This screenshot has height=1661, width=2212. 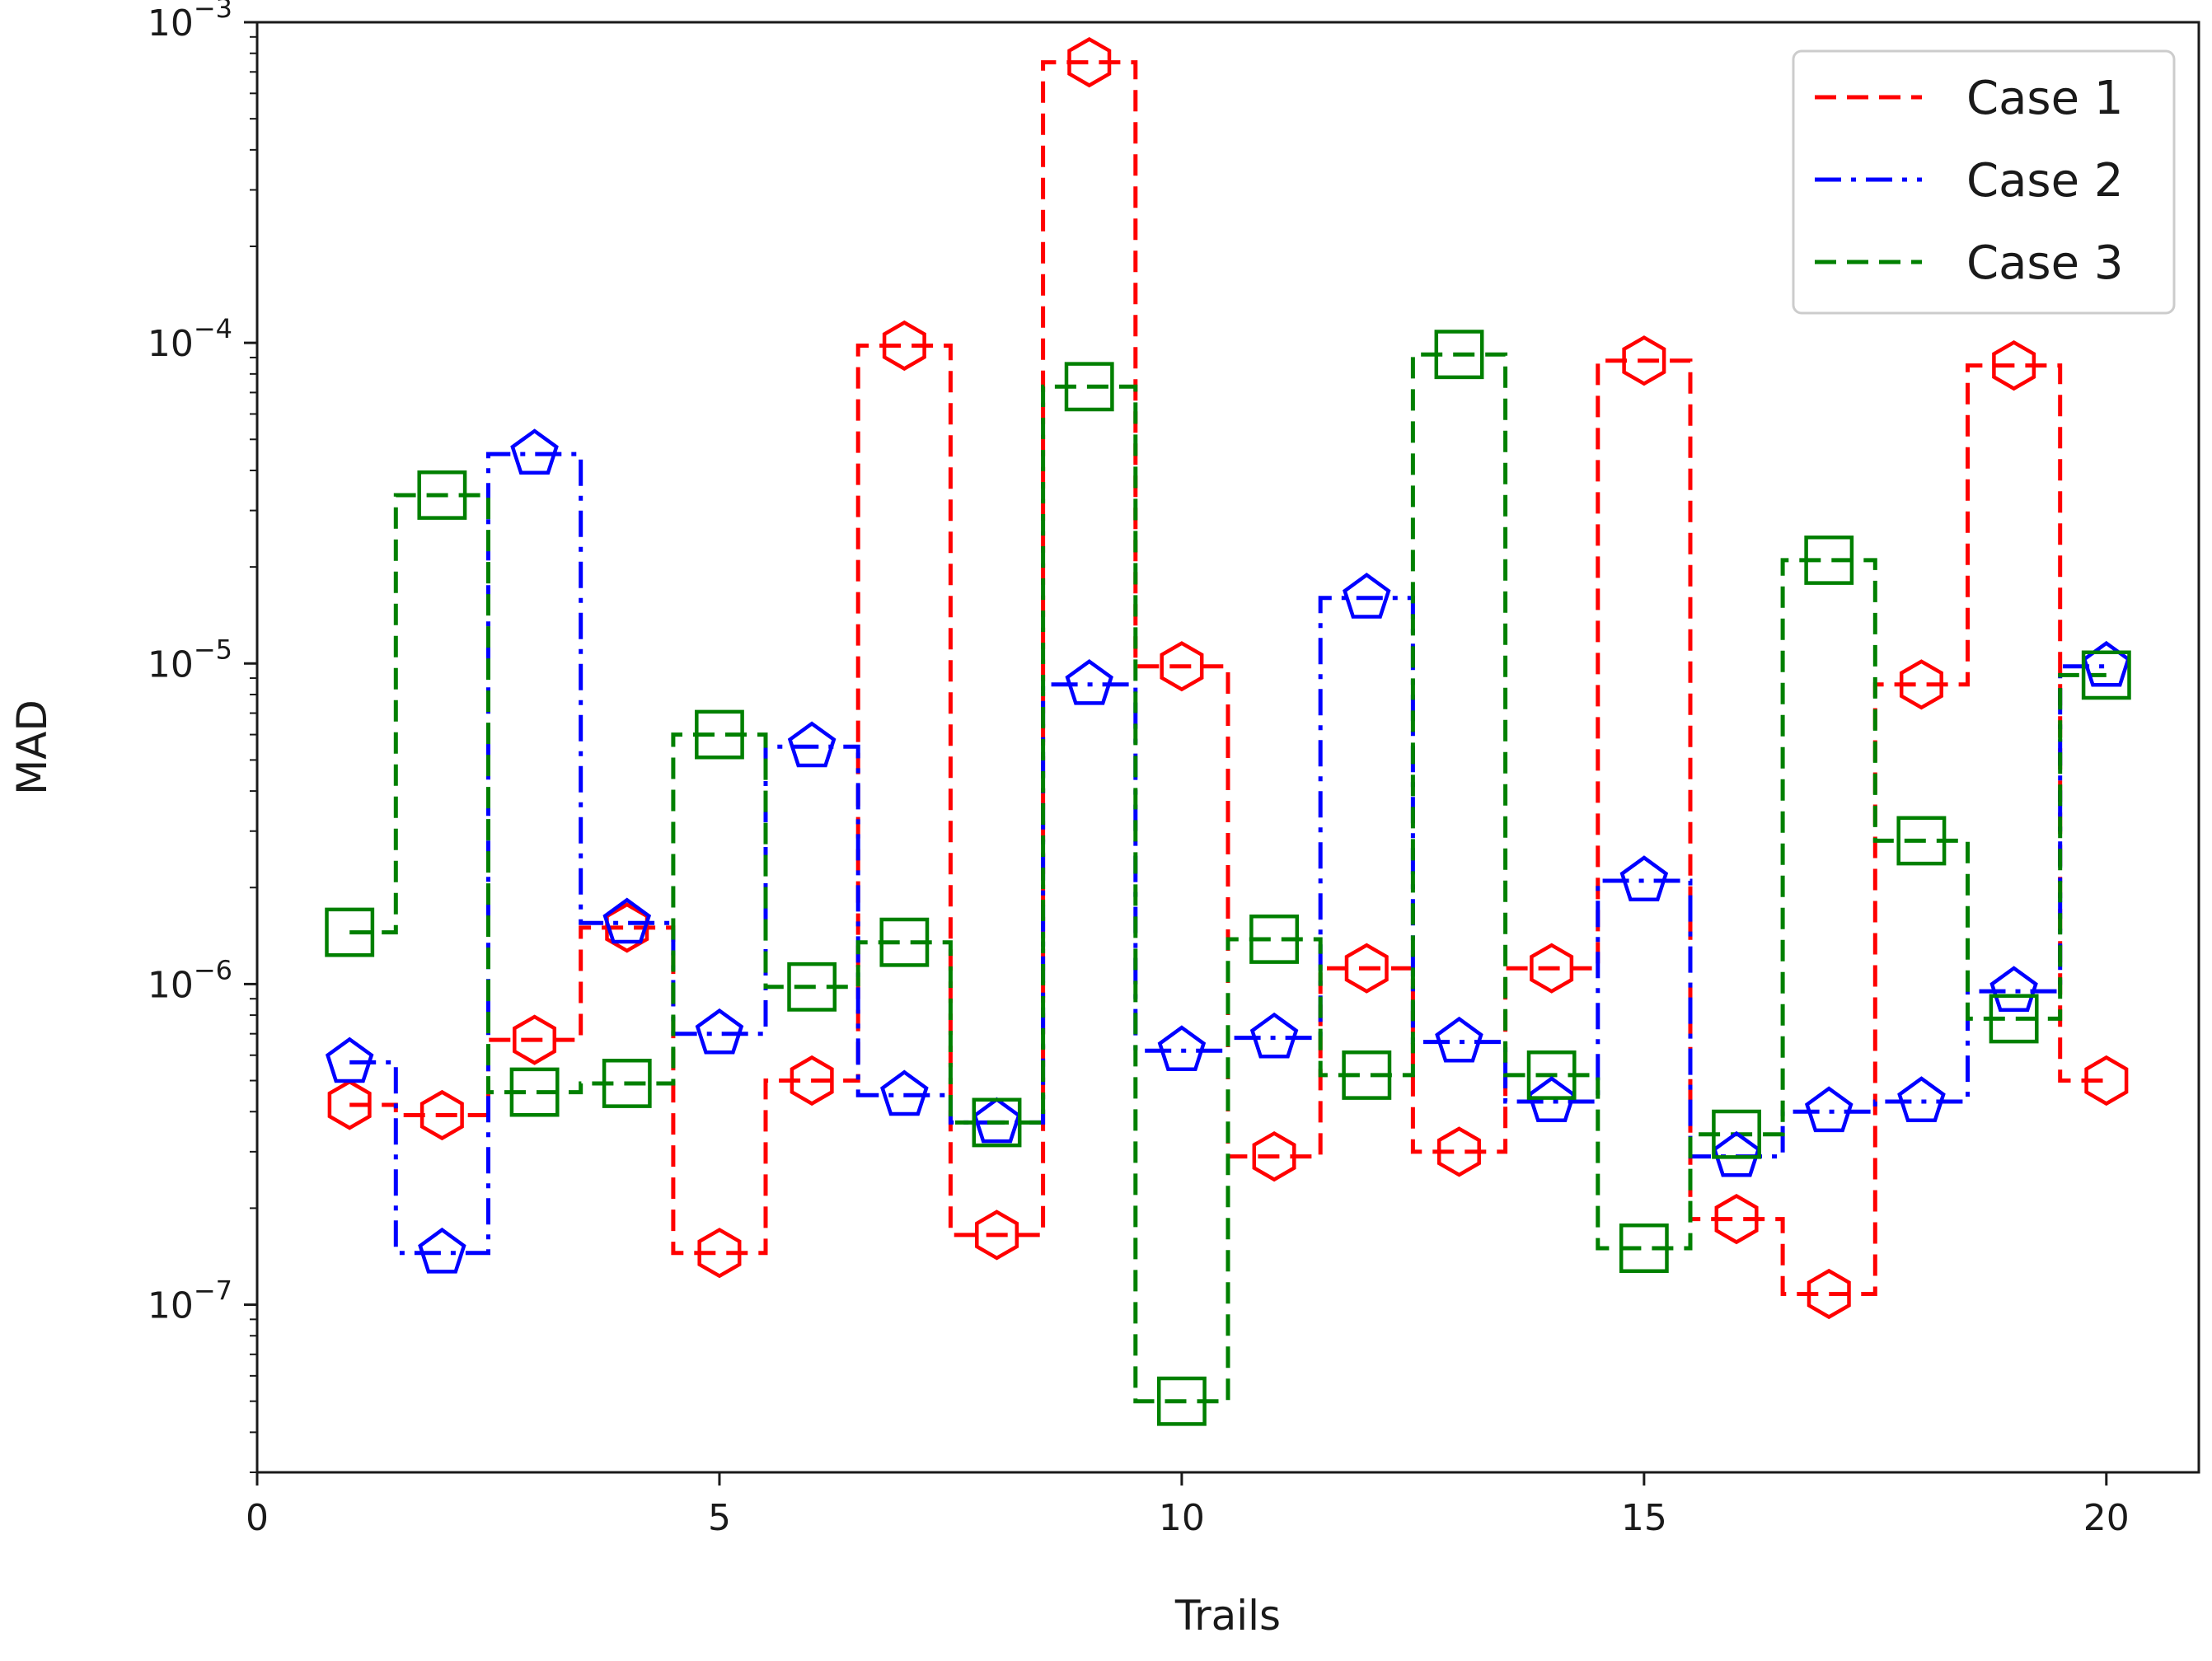 I want to click on y-tick-label: 10⁻⁷, so click(x=190, y=1301).